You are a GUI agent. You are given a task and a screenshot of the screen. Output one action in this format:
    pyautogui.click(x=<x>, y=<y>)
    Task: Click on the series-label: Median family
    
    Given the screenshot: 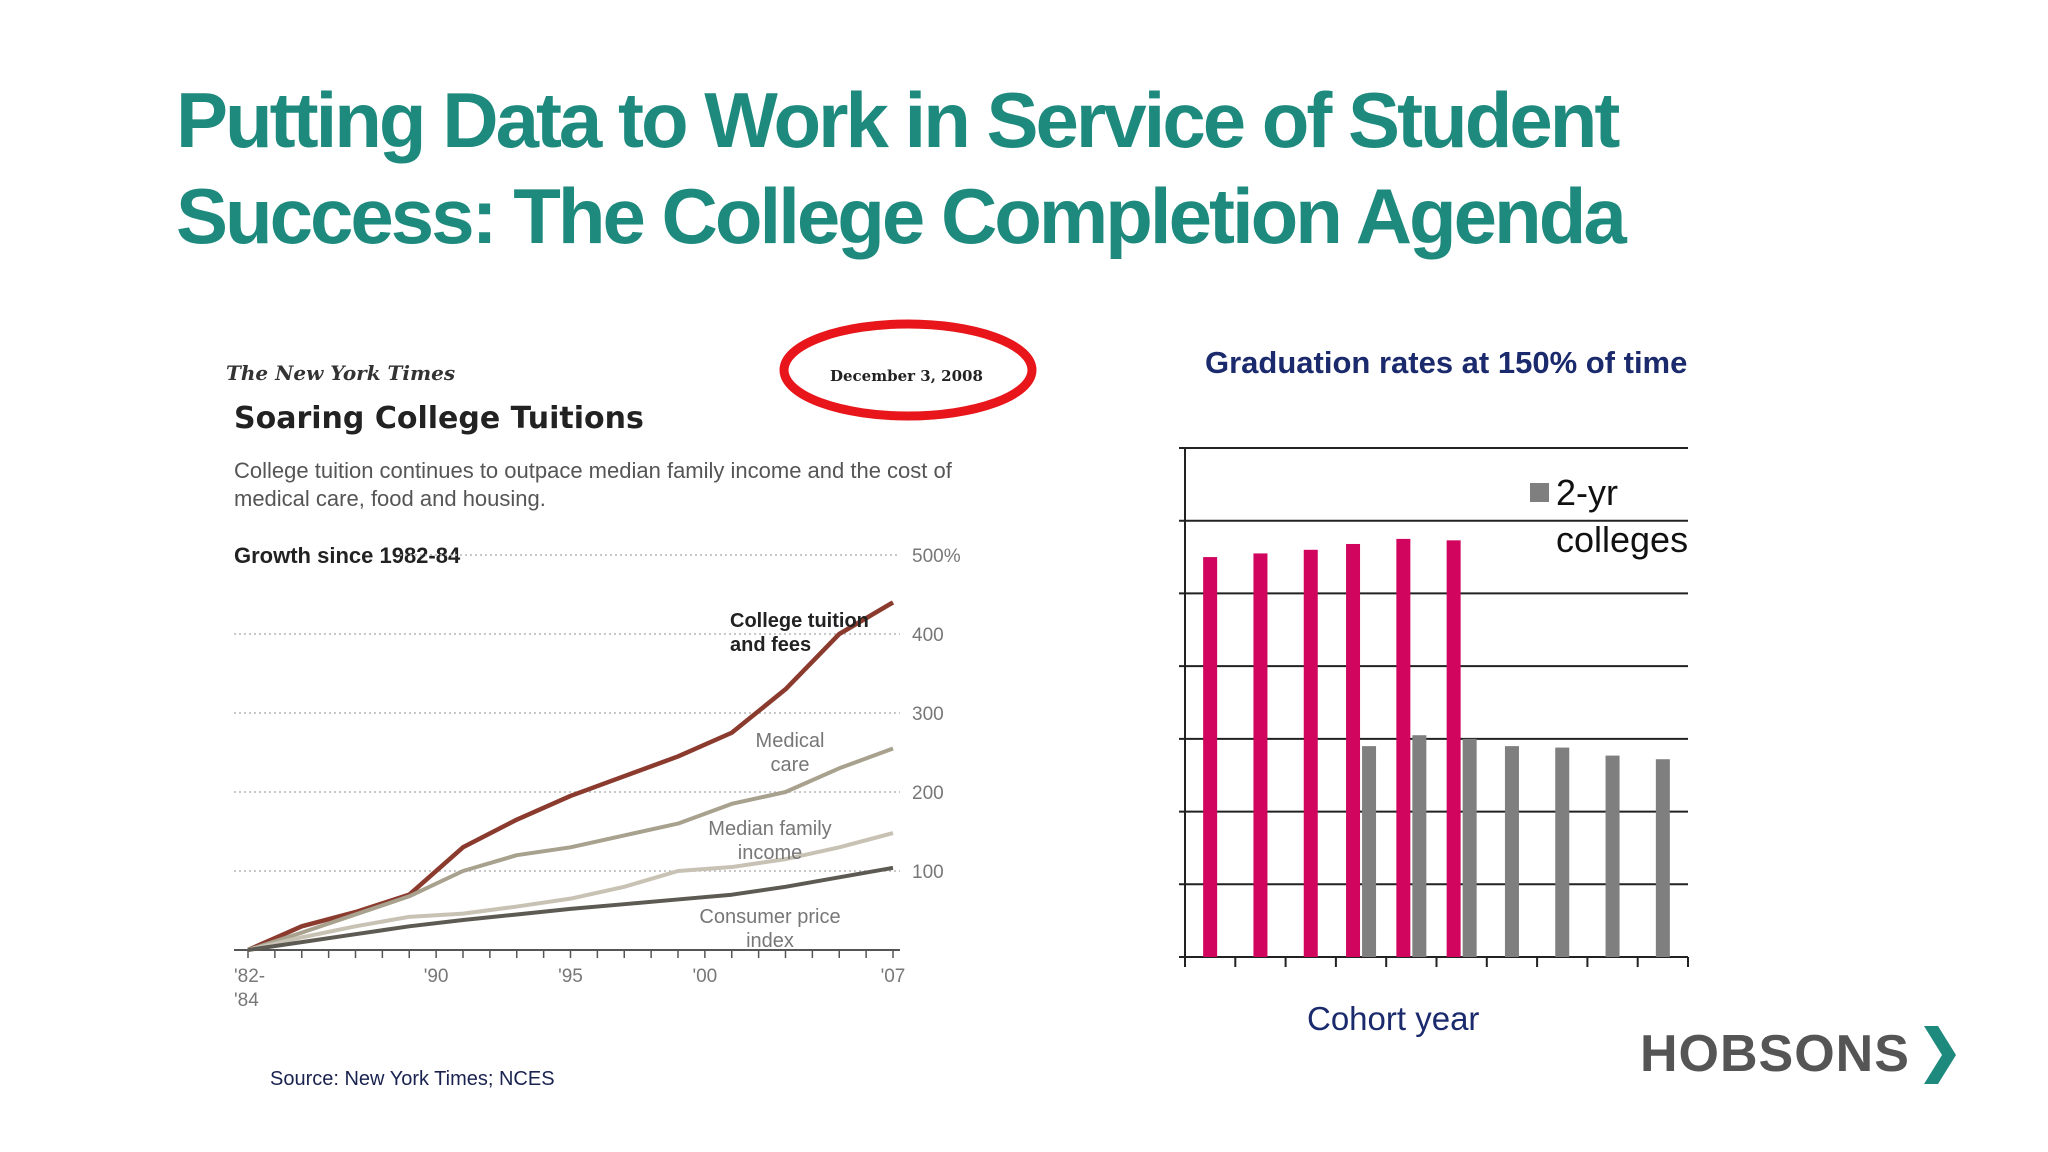 What is the action you would take?
    pyautogui.click(x=769, y=829)
    